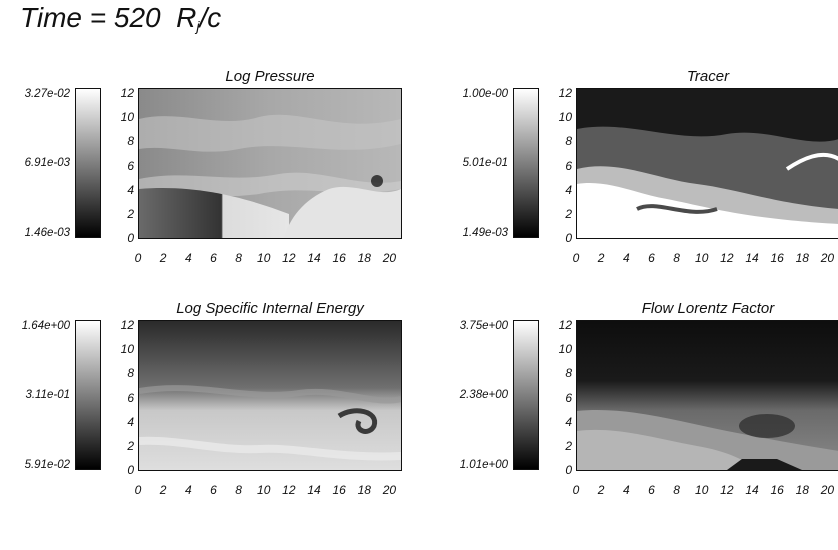  What do you see at coordinates (485, 163) in the screenshot?
I see `colorbar-mid-label: 5.01e-01` at bounding box center [485, 163].